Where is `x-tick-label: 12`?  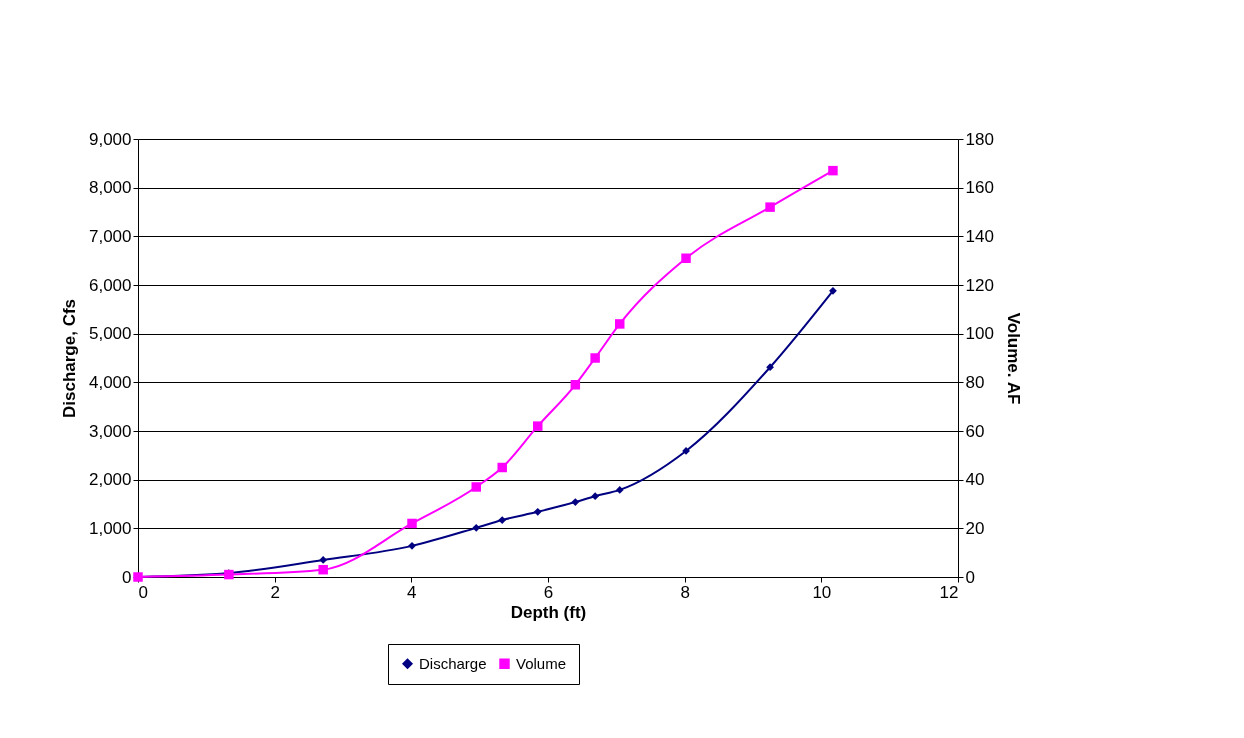 x-tick-label: 12 is located at coordinates (949, 592).